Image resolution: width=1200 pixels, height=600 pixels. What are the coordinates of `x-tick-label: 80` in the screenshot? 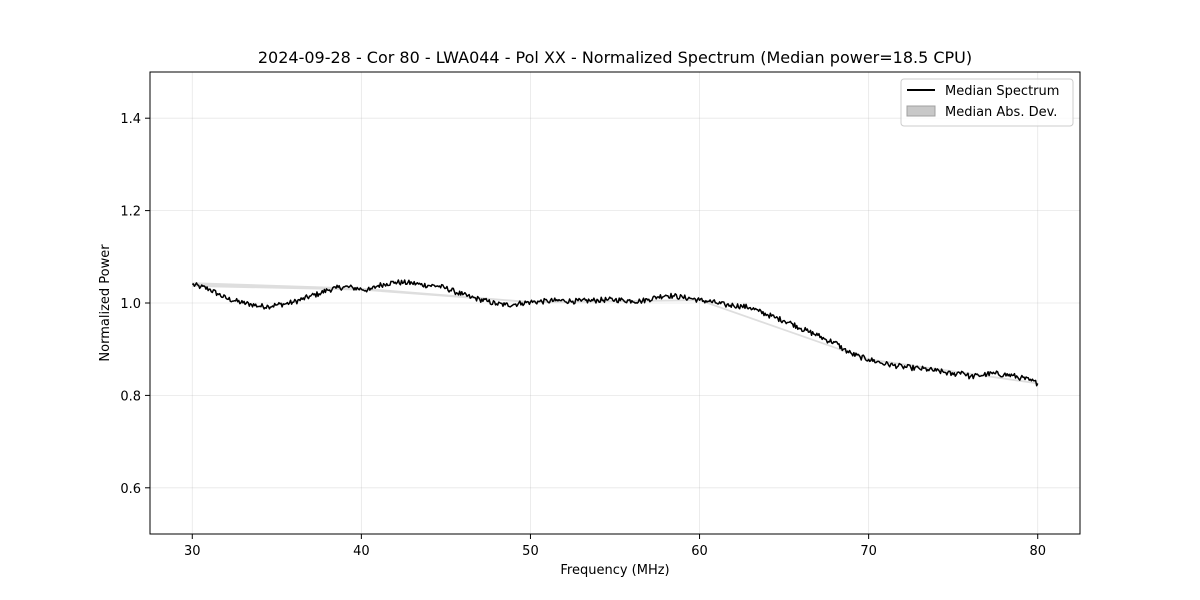 It's located at (1037, 551).